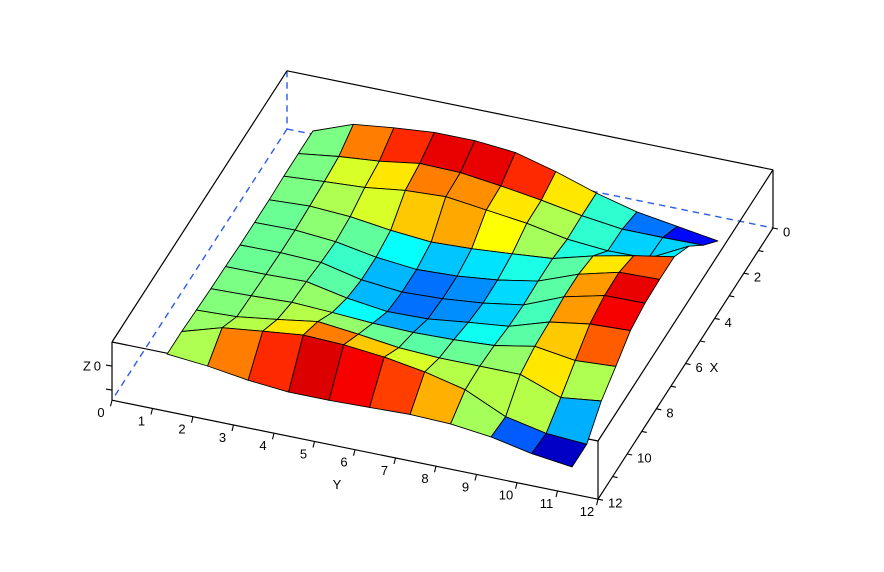 The image size is (884, 572). What do you see at coordinates (685, 305) in the screenshot?
I see `box-top-front-right` at bounding box center [685, 305].